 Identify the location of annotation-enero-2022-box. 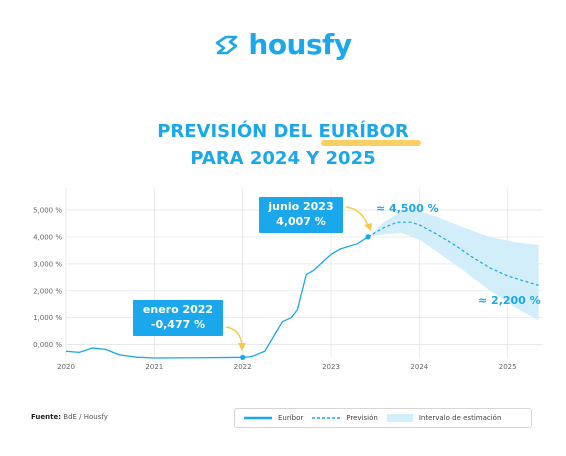
(178, 318).